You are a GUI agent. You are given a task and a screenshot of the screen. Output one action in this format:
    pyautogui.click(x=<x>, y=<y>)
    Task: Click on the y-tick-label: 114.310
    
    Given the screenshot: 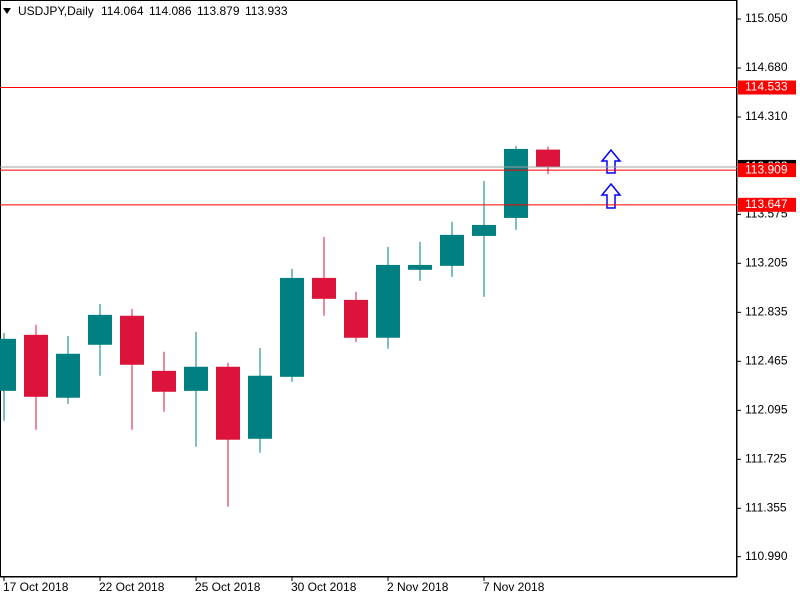 What is the action you would take?
    pyautogui.click(x=766, y=116)
    